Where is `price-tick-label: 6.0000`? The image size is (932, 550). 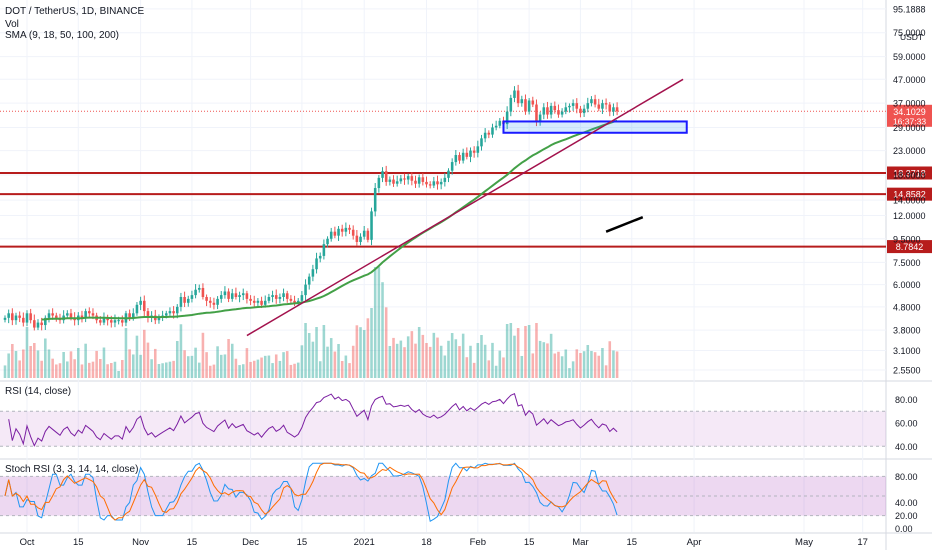
price-tick-label: 6.0000 is located at coordinates (907, 285).